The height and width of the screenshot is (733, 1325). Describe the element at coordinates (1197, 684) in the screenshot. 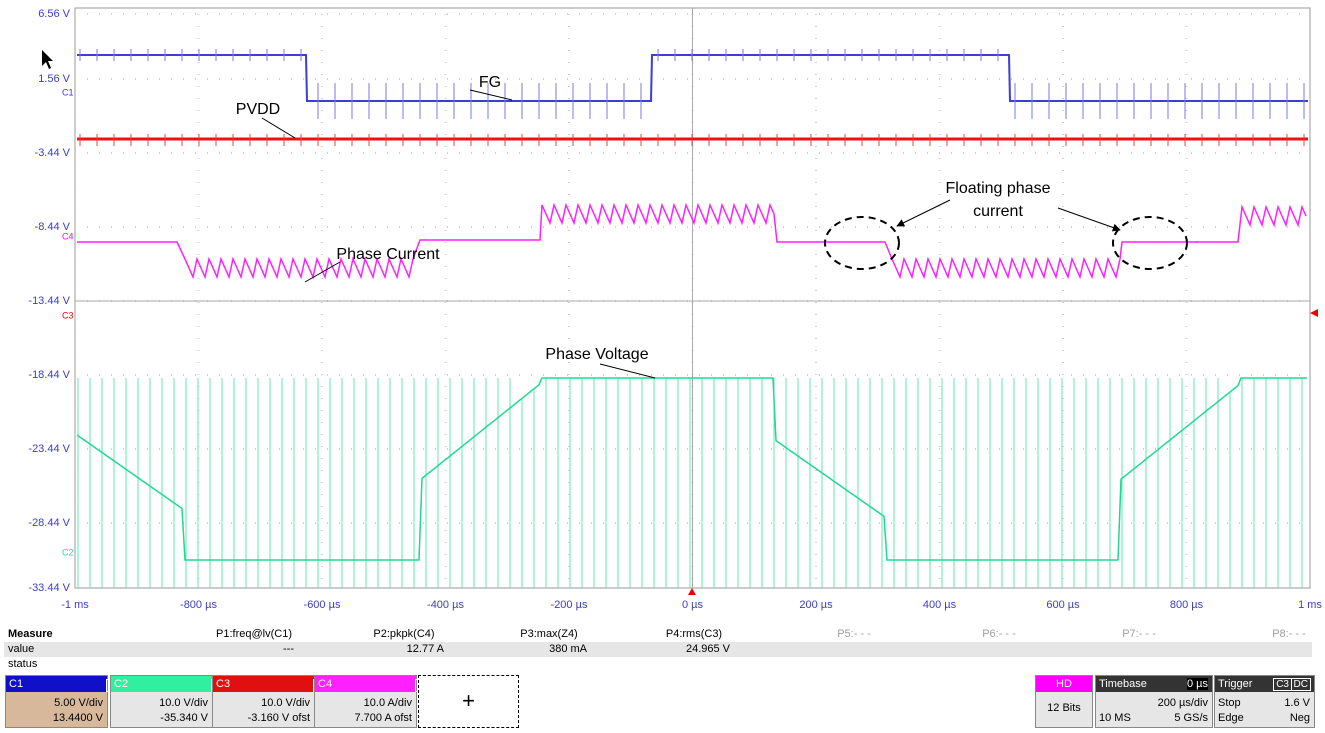

I see `timebase-delay: 0 µs` at that location.